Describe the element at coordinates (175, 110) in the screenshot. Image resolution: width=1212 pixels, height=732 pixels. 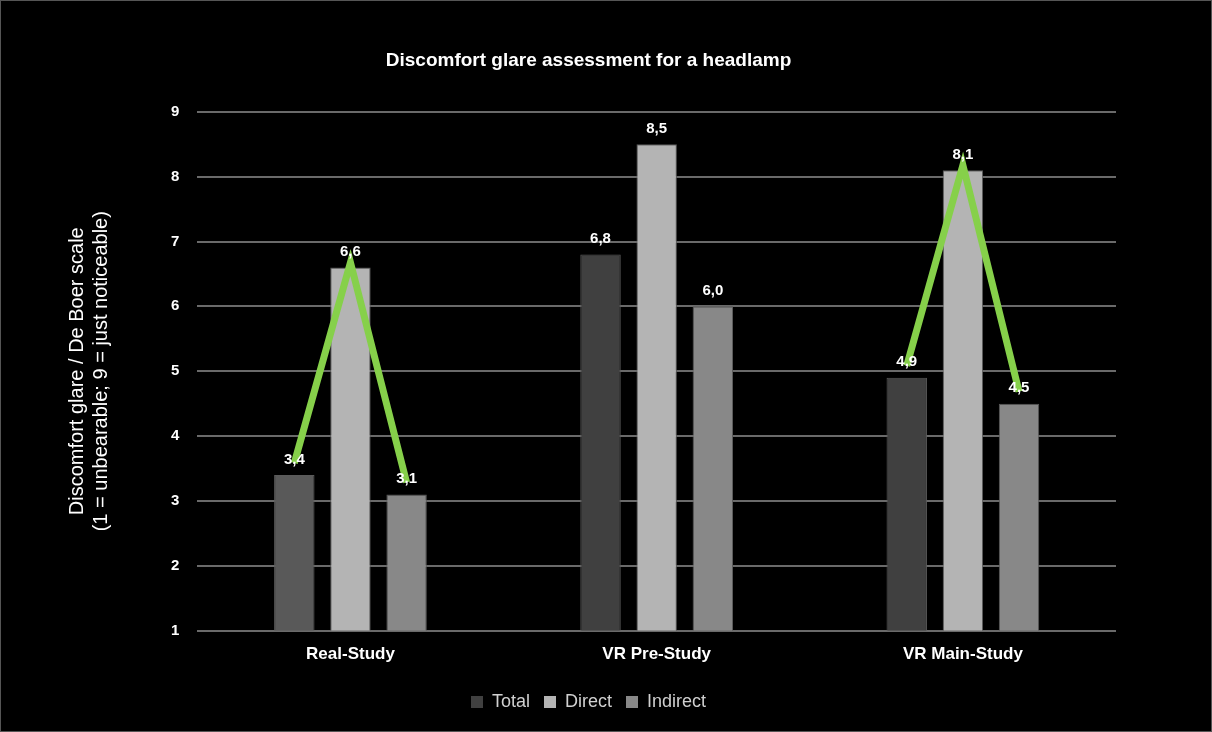
I see `y-tick-label: 9` at that location.